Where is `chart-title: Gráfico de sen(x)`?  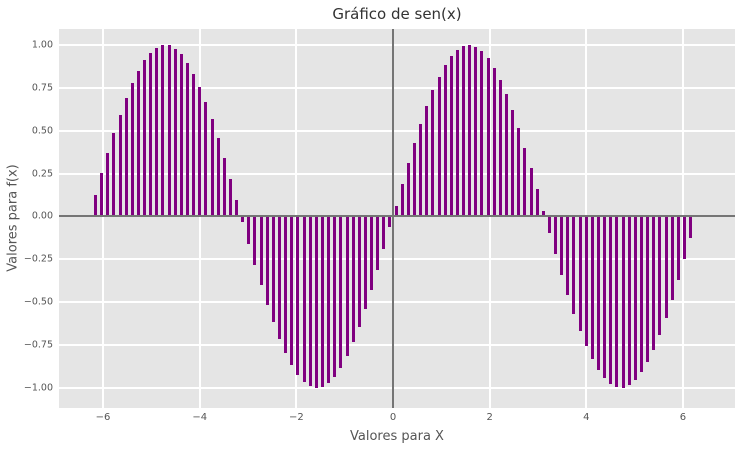 chart-title: Gráfico de sen(x) is located at coordinates (397, 14).